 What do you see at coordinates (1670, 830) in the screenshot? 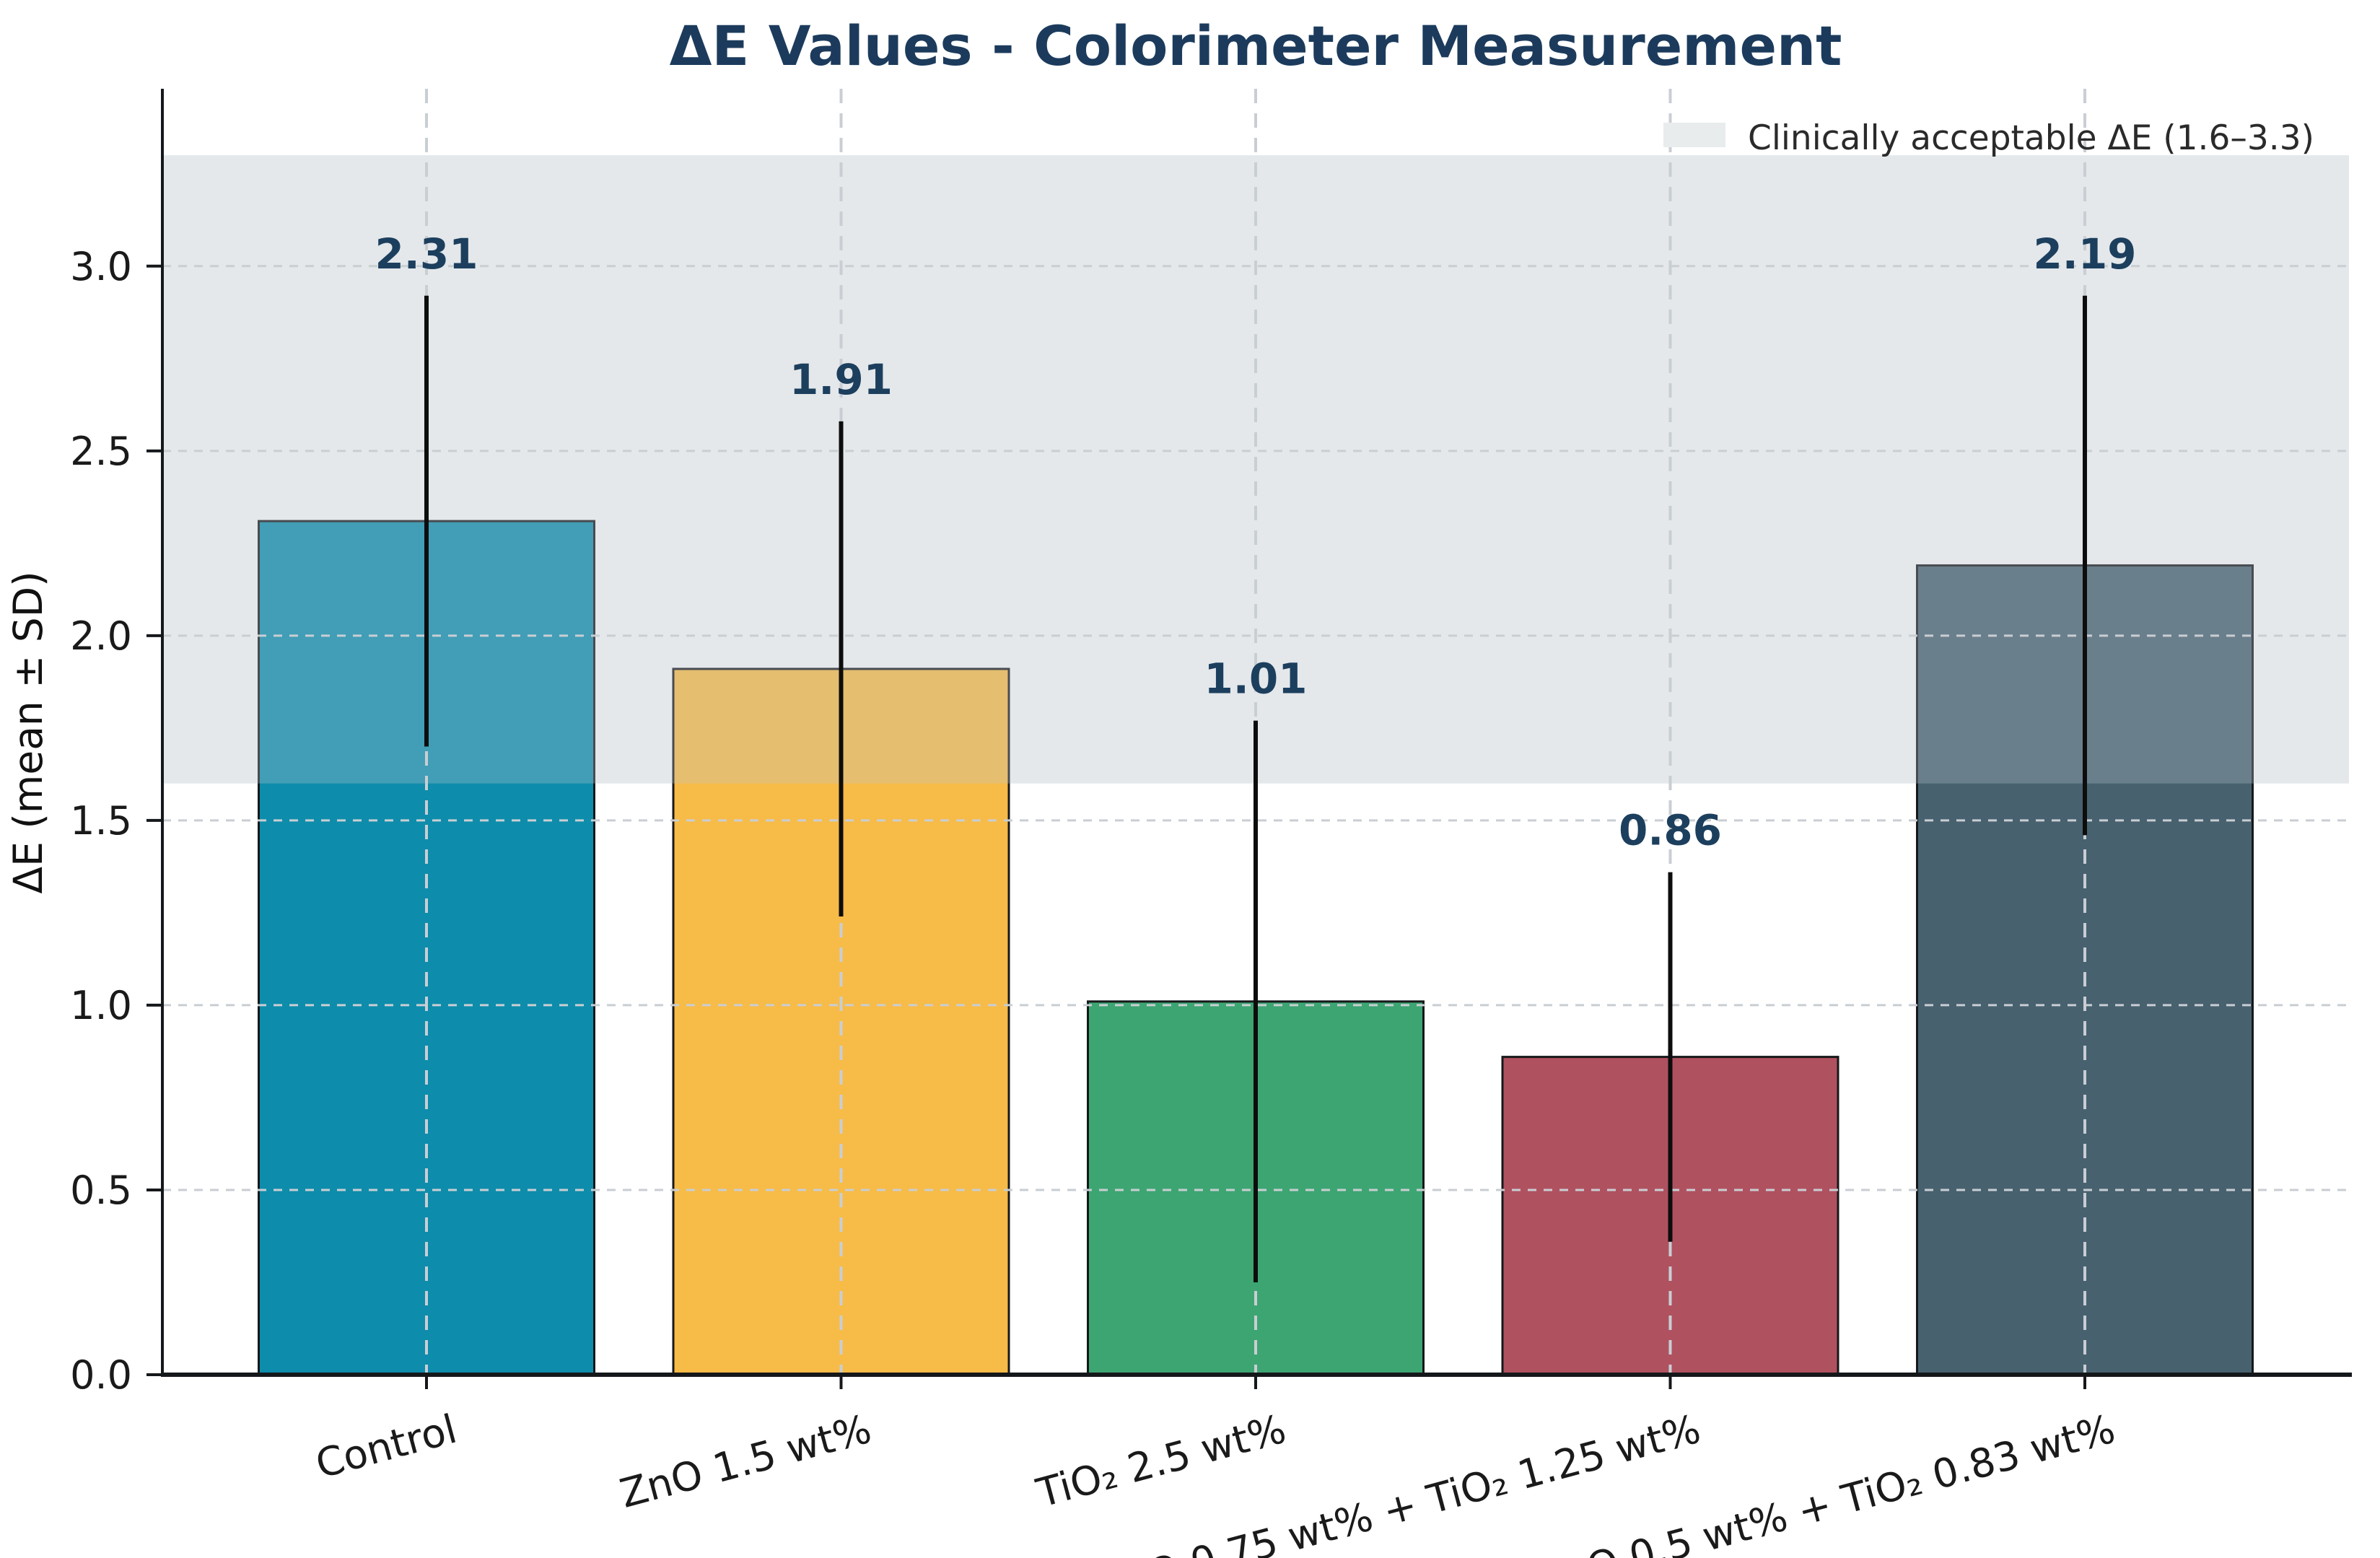
I see `value-label-zno-0-75-wt-tio-1-25-wt: 0.86` at bounding box center [1670, 830].